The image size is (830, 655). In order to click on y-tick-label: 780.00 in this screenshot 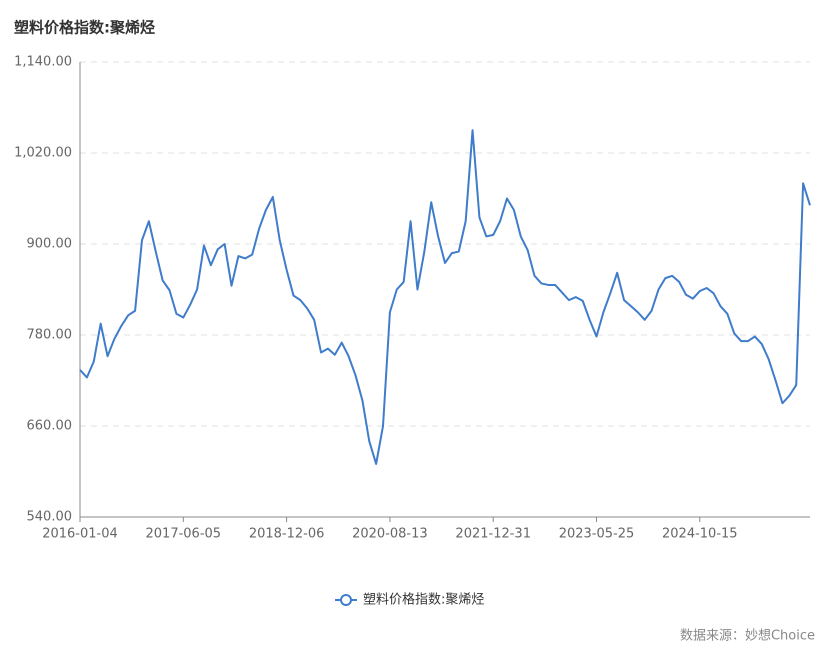, I will do `click(50, 335)`.